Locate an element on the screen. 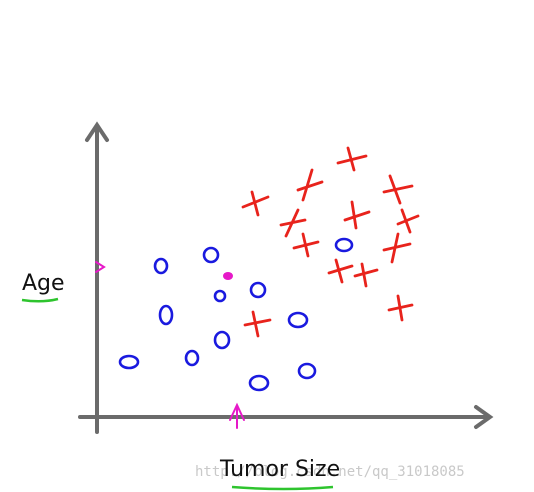 This screenshot has height=492, width=534. query-point is located at coordinates (228, 276).